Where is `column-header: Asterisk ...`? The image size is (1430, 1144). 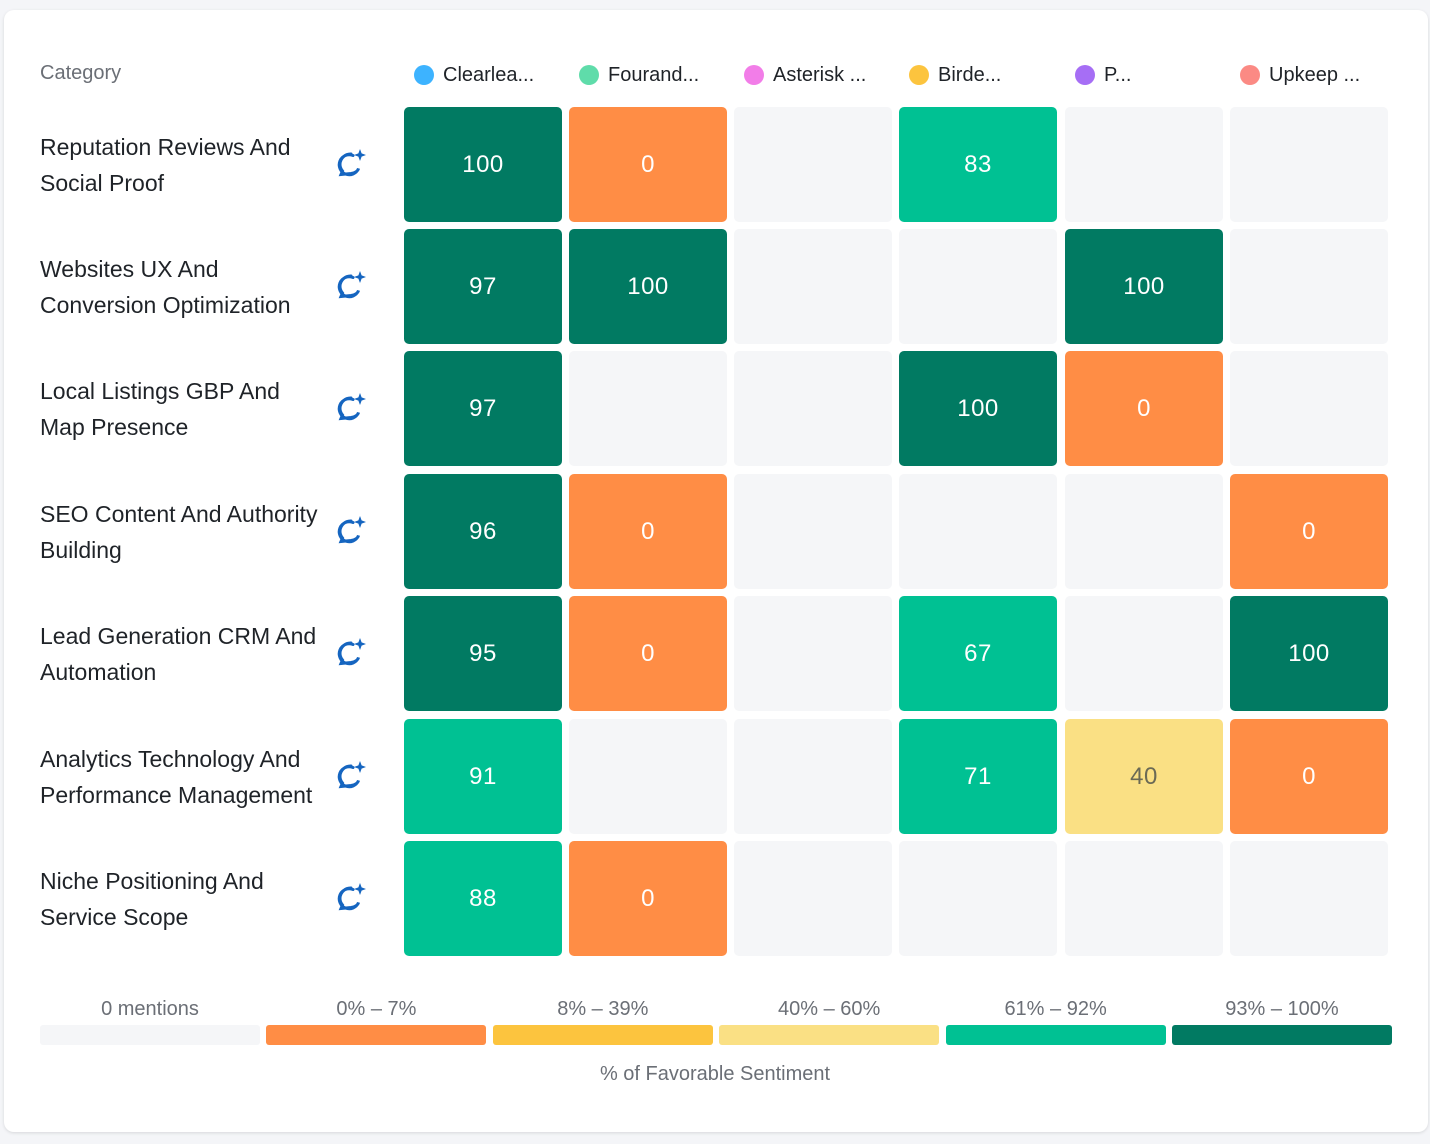
column-header: Asterisk ... is located at coordinates (805, 75).